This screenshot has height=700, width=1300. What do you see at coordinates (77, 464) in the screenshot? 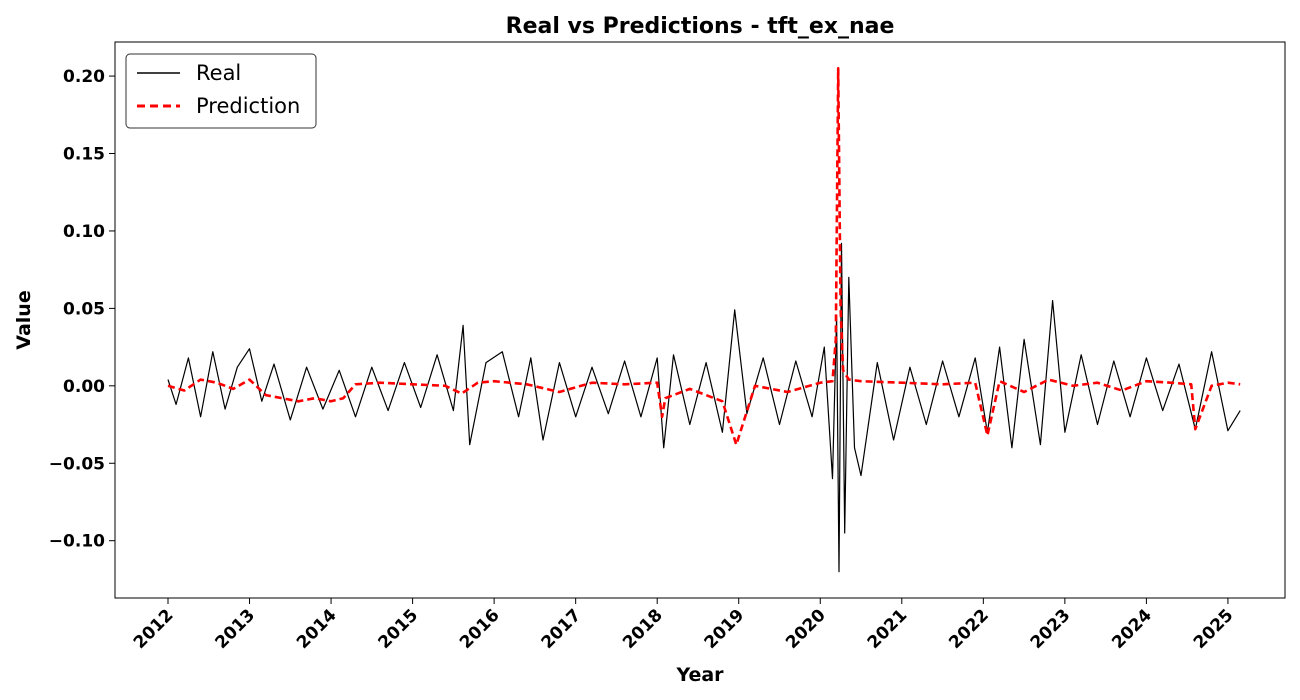
I see `y-tick-label: −0.05` at bounding box center [77, 464].